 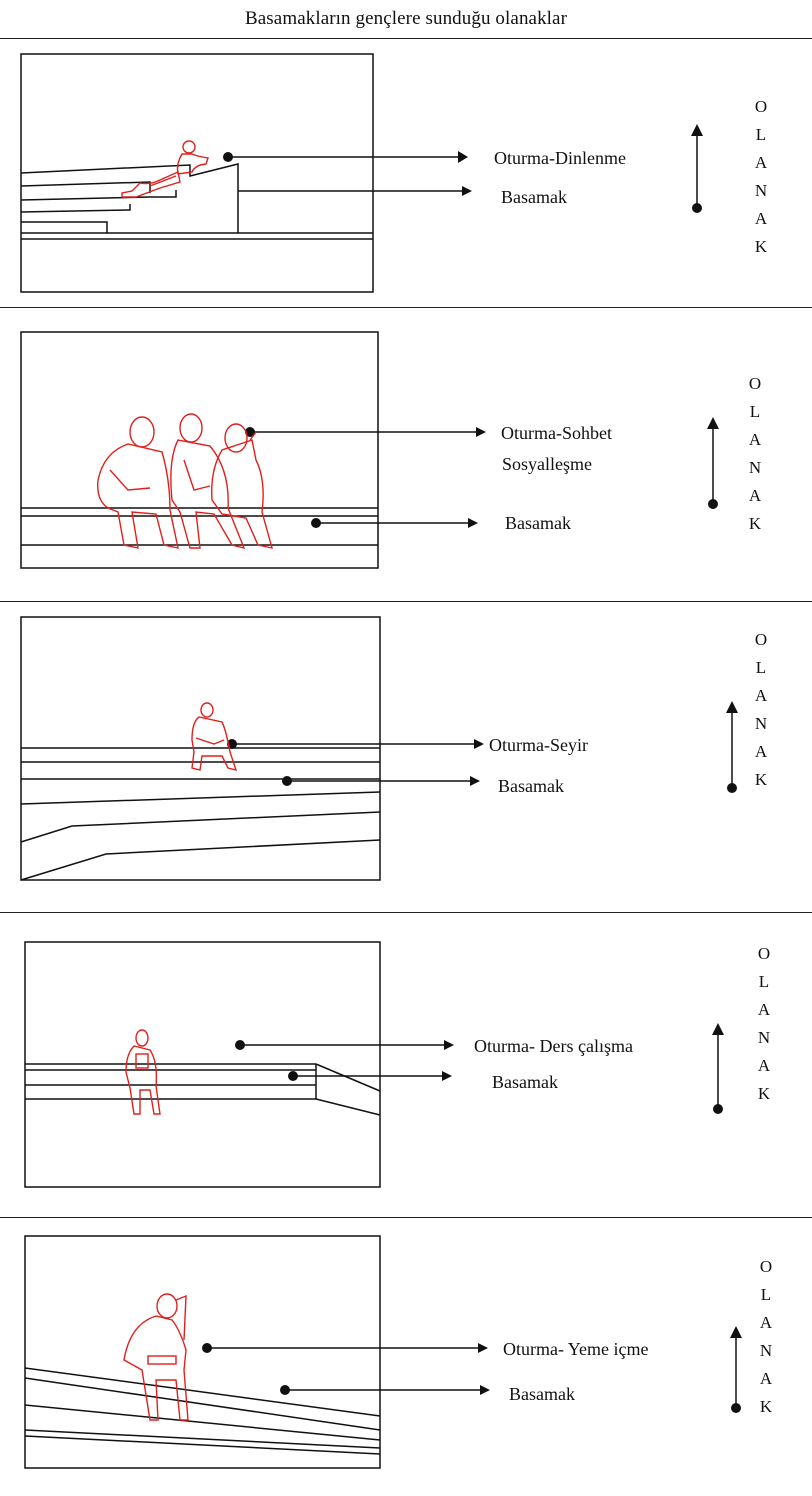 What do you see at coordinates (361, 173) in the screenshot?
I see `sketch-dinlenme` at bounding box center [361, 173].